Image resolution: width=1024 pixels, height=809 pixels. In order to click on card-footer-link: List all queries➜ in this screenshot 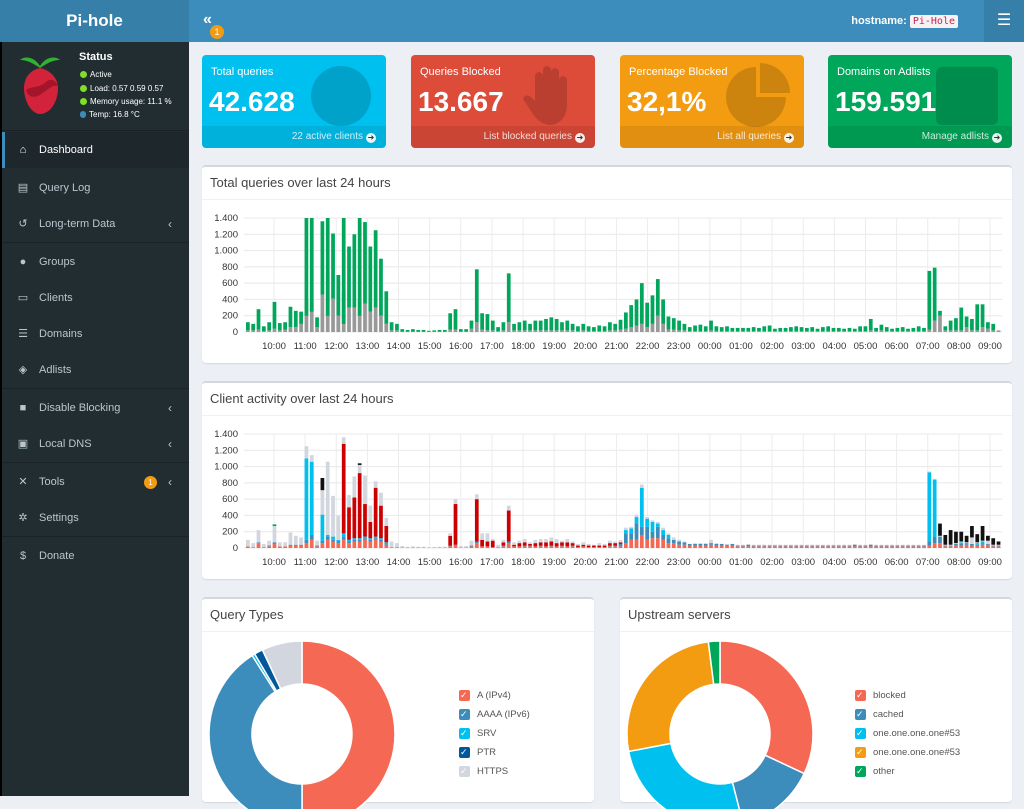, I will do `click(712, 137)`.